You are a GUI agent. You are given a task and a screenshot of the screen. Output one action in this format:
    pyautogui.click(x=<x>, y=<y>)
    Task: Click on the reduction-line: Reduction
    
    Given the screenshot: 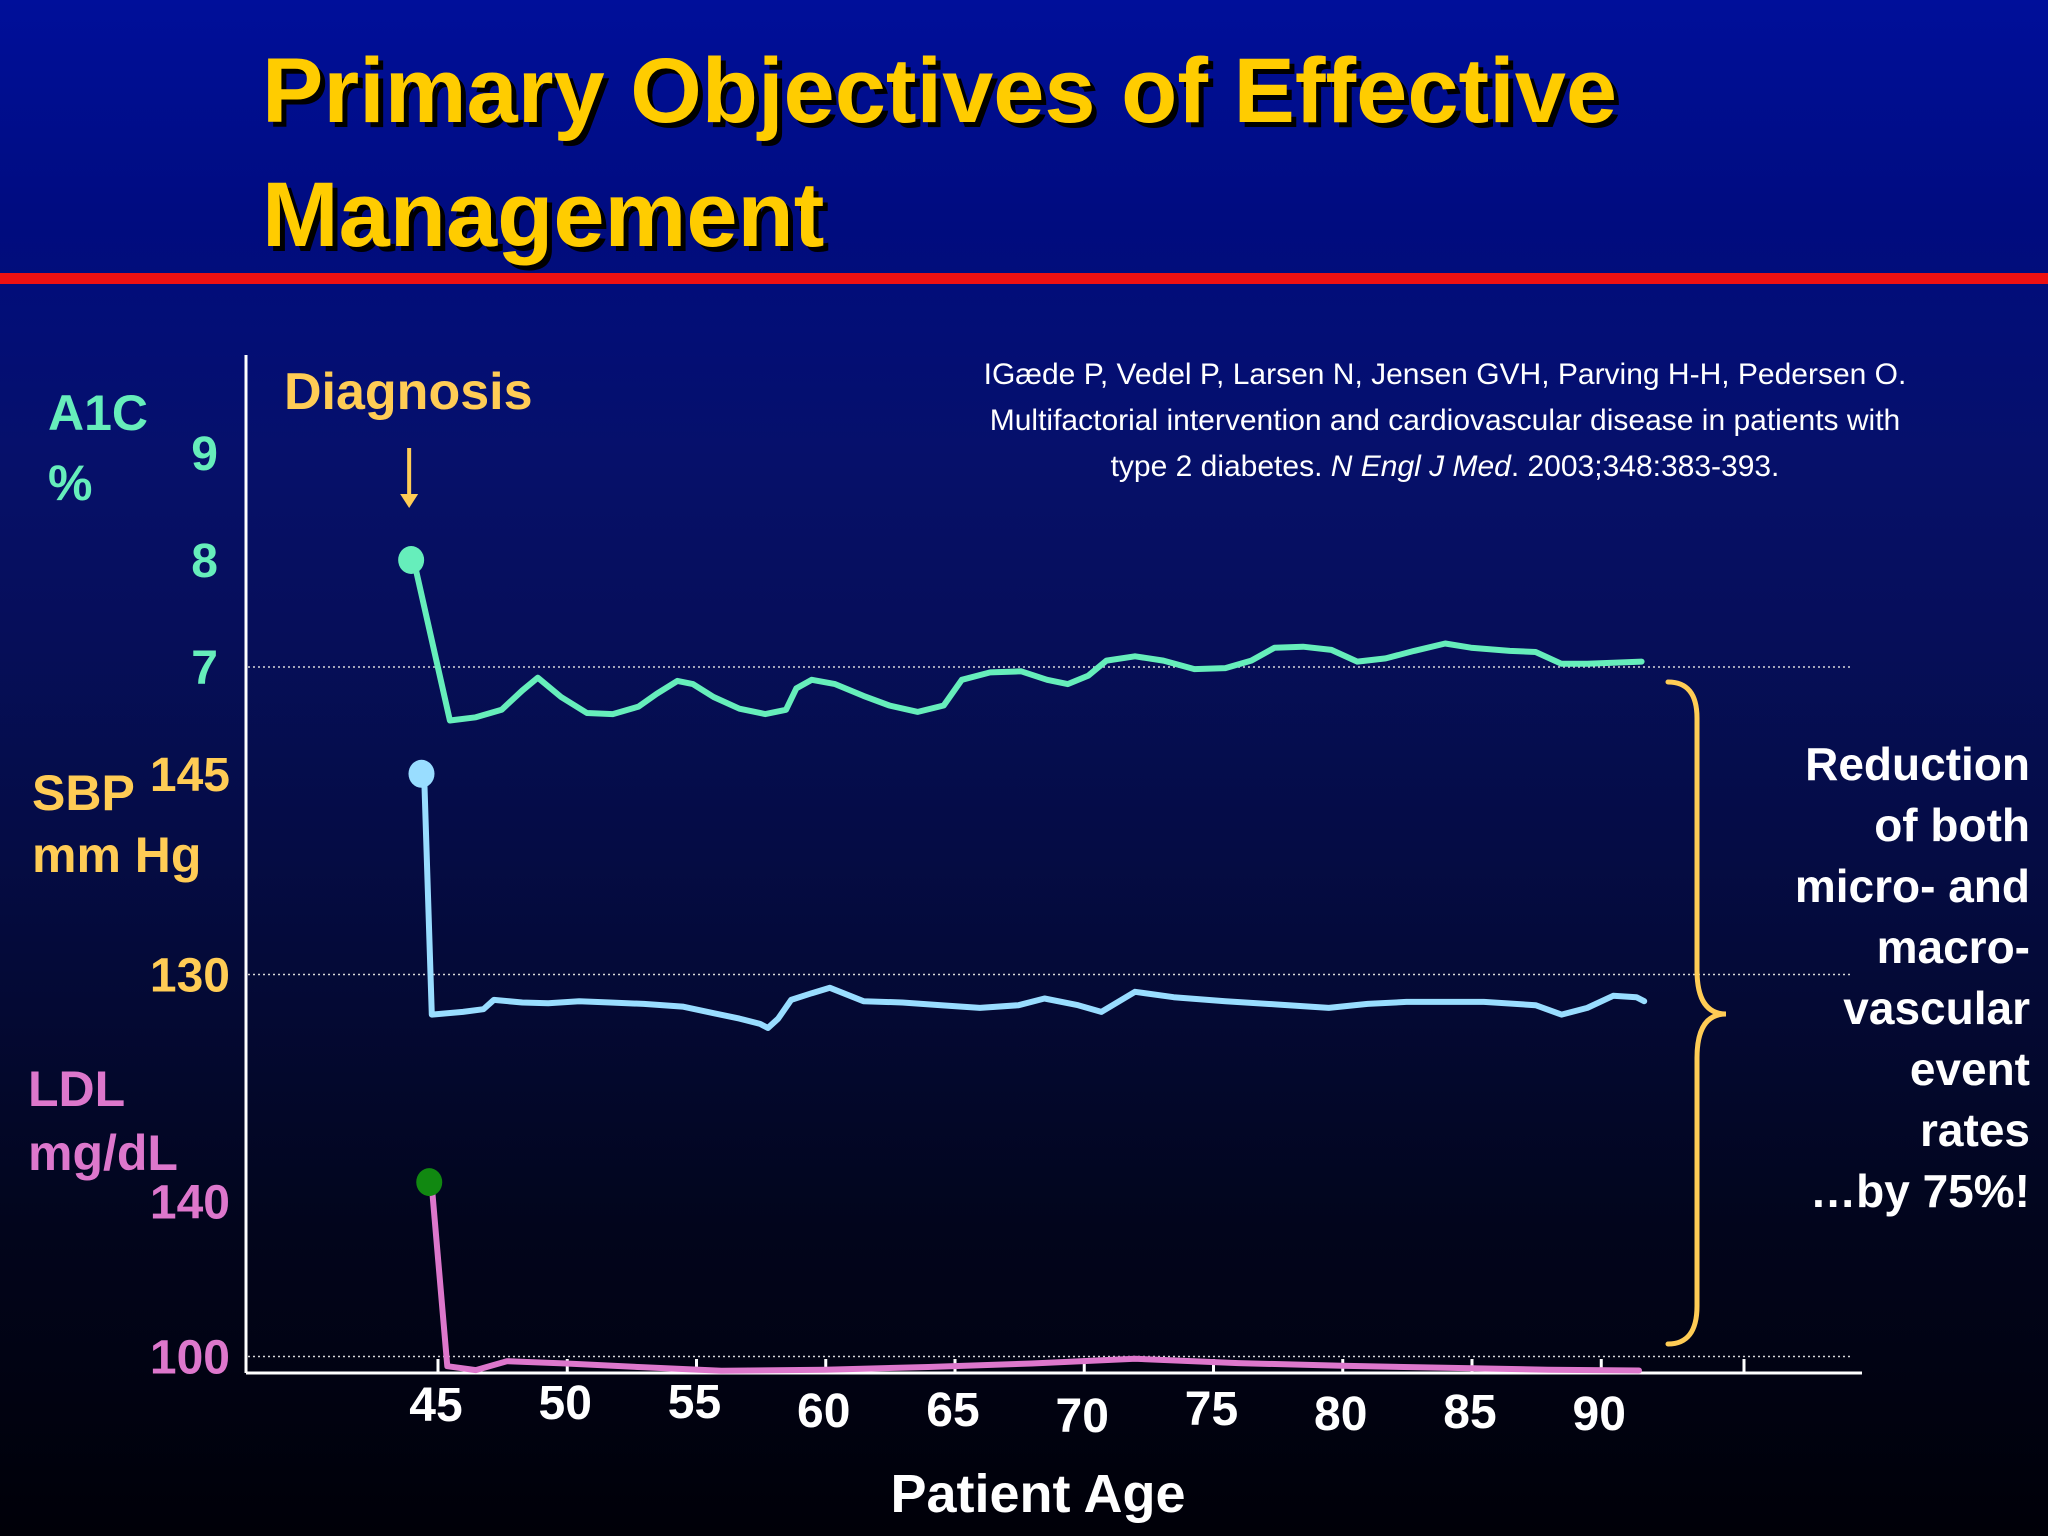 What is the action you would take?
    pyautogui.click(x=1917, y=764)
    